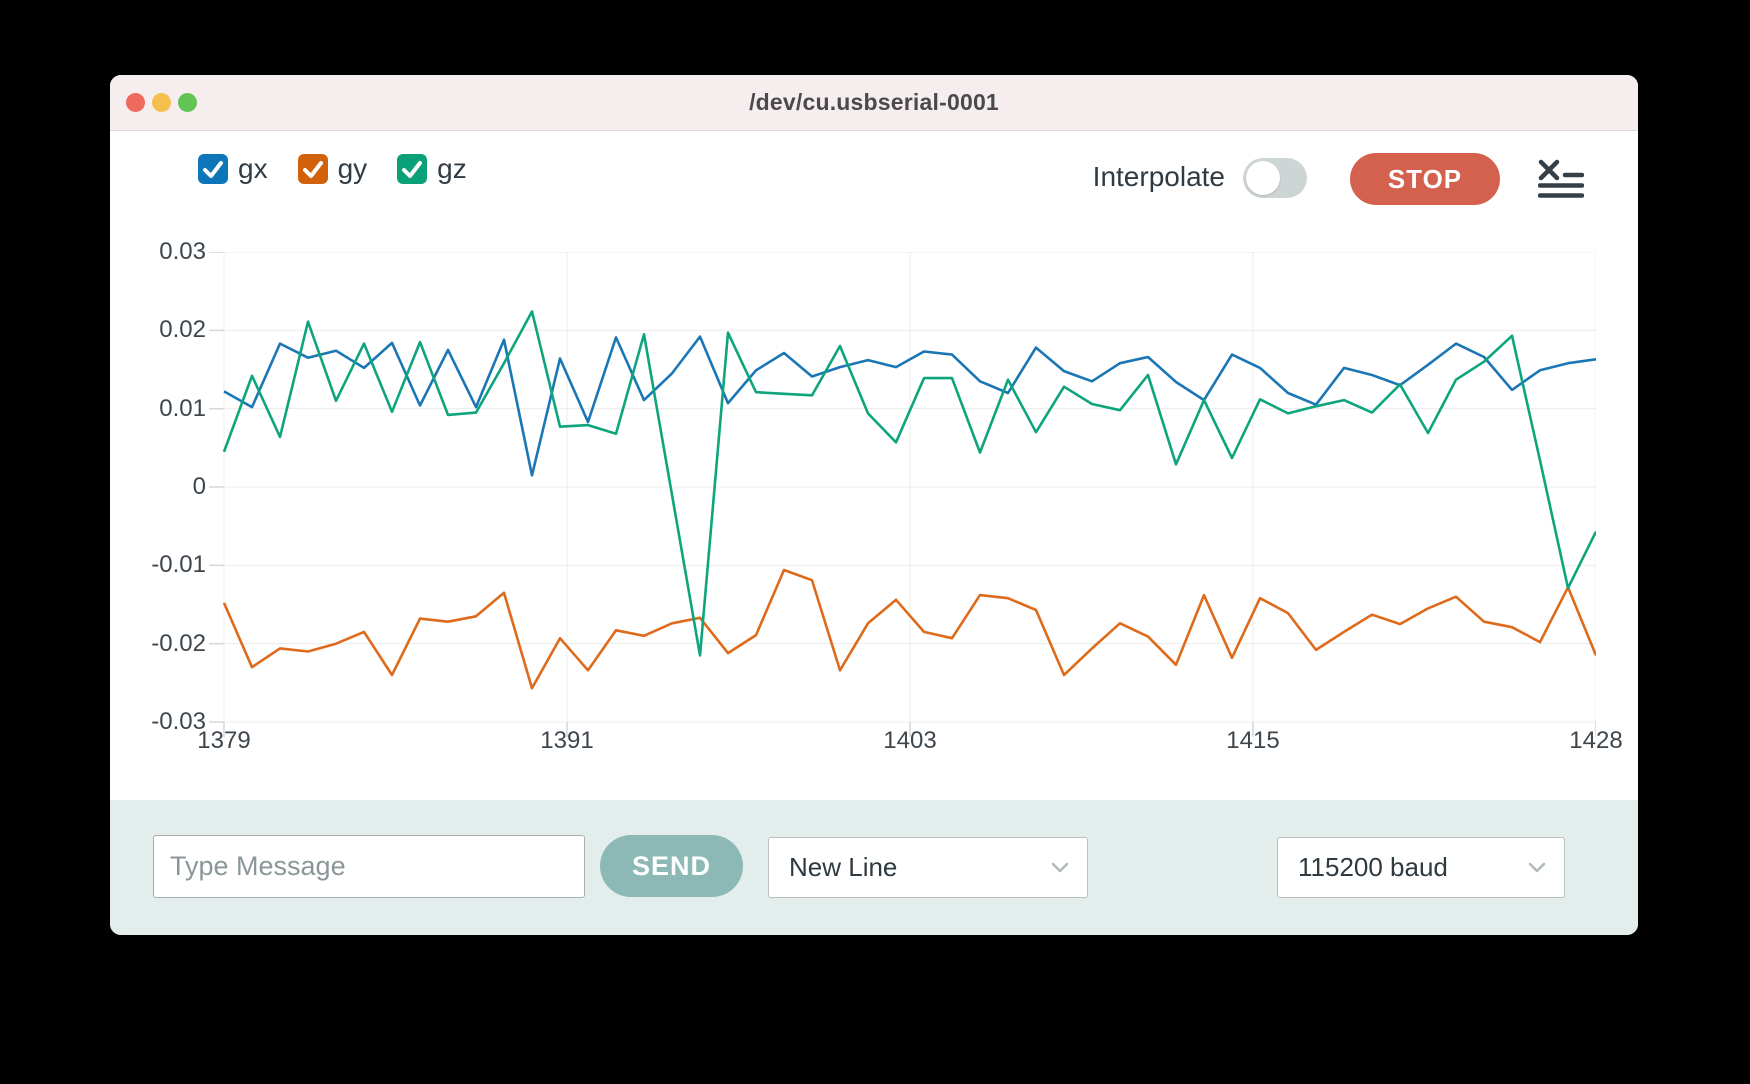 This screenshot has height=1084, width=1750. I want to click on series-line-gy, so click(909, 629).